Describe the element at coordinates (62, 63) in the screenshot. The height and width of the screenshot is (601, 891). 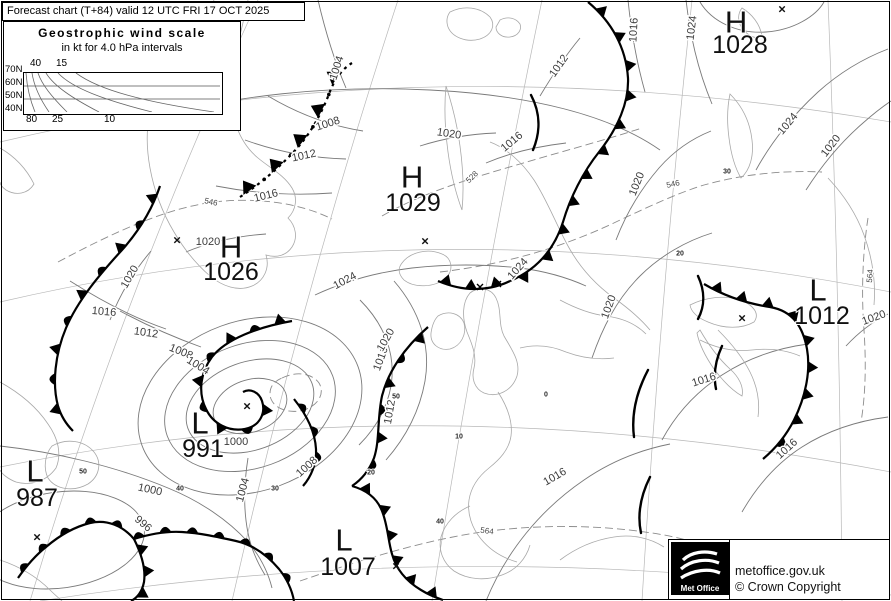
I see `wind-scale-top-label-15: 15` at that location.